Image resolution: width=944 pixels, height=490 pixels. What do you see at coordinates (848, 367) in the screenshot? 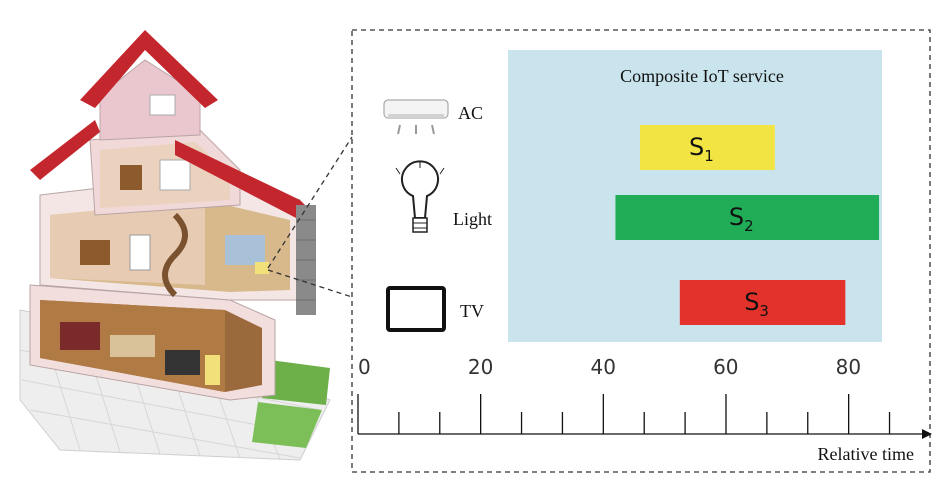
I see `tick-label: 80` at bounding box center [848, 367].